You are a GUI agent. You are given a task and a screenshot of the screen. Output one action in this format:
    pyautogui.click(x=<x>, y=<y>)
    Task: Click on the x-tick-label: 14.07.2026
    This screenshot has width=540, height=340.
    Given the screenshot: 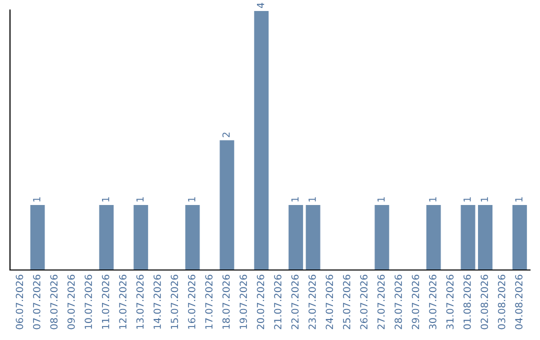 What is the action you would take?
    pyautogui.click(x=157, y=301)
    